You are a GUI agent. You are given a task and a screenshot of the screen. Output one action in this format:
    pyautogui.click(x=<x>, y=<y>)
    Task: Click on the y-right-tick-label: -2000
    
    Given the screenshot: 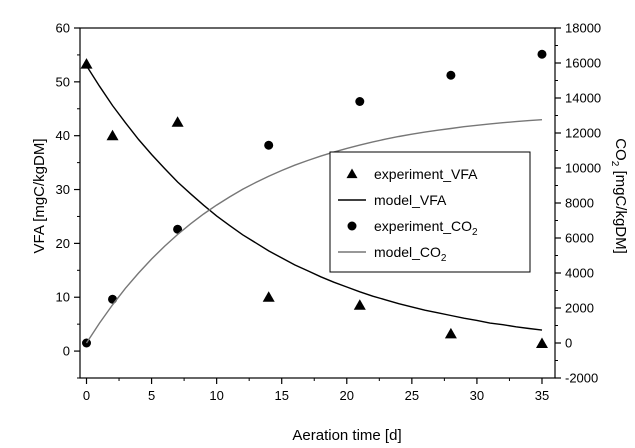 What is the action you would take?
    pyautogui.click(x=581, y=378)
    